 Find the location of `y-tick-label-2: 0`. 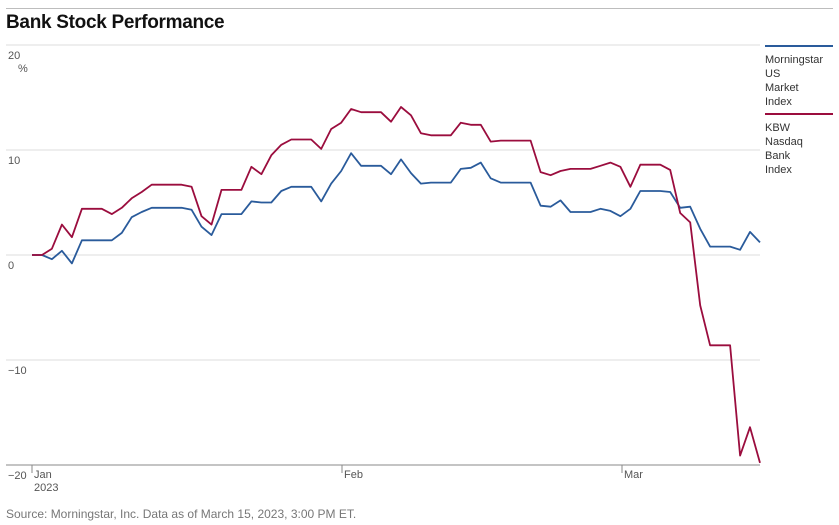

y-tick-label-2: 0 is located at coordinates (11, 266).